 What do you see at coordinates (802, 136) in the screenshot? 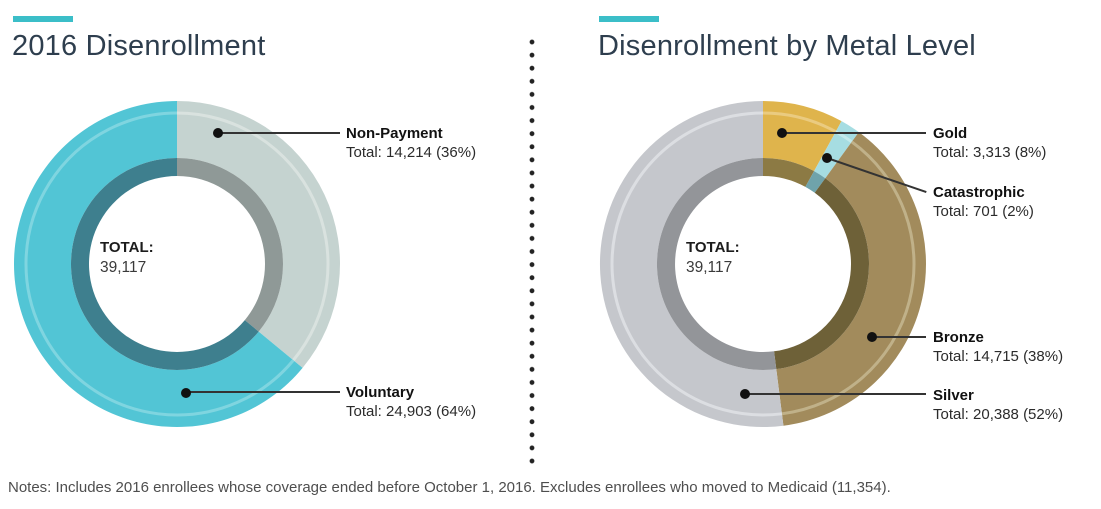
I see `slice-gold` at bounding box center [802, 136].